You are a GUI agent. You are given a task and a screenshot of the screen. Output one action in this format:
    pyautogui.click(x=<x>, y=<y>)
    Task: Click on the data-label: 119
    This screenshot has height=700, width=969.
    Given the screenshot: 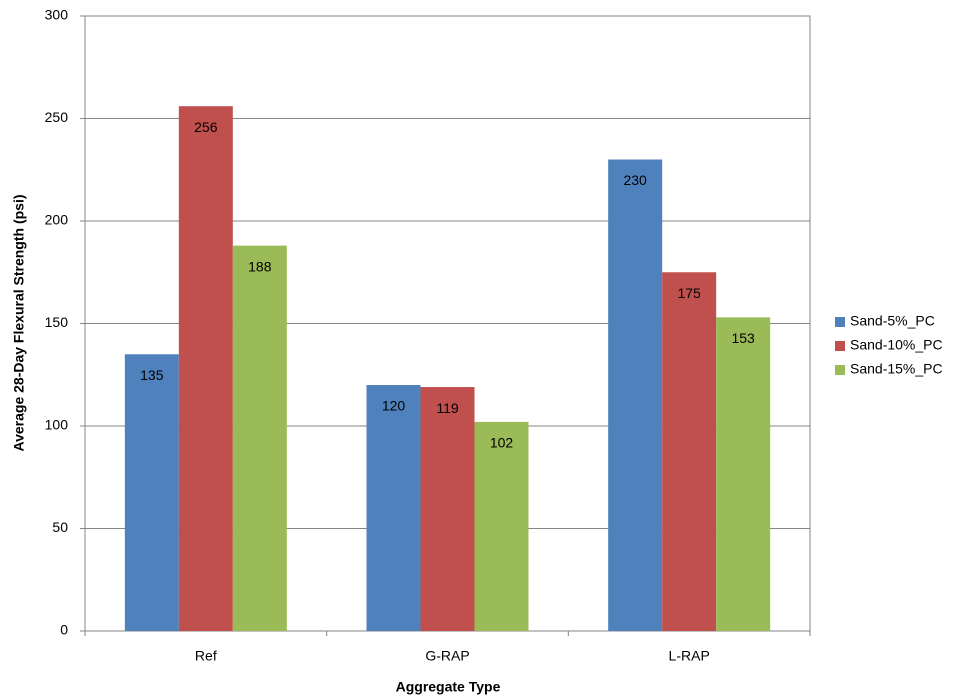 What is the action you would take?
    pyautogui.click(x=447, y=408)
    